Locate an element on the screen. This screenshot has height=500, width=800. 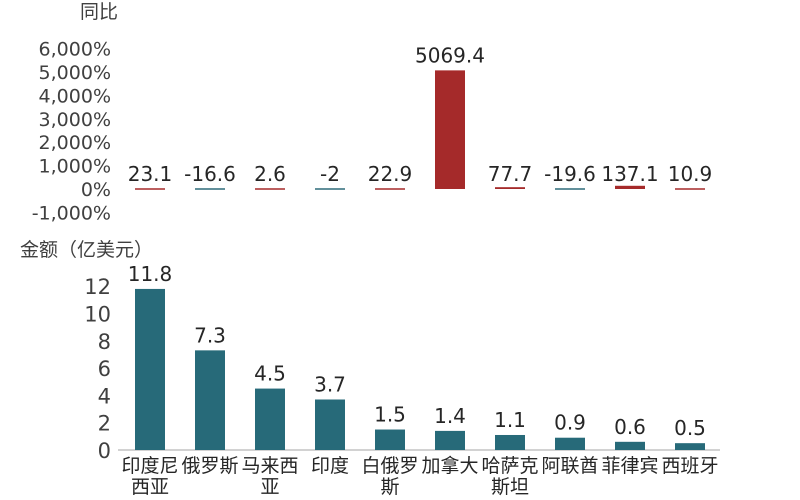
amount-y-tick-label: 0 is located at coordinates (104, 451).